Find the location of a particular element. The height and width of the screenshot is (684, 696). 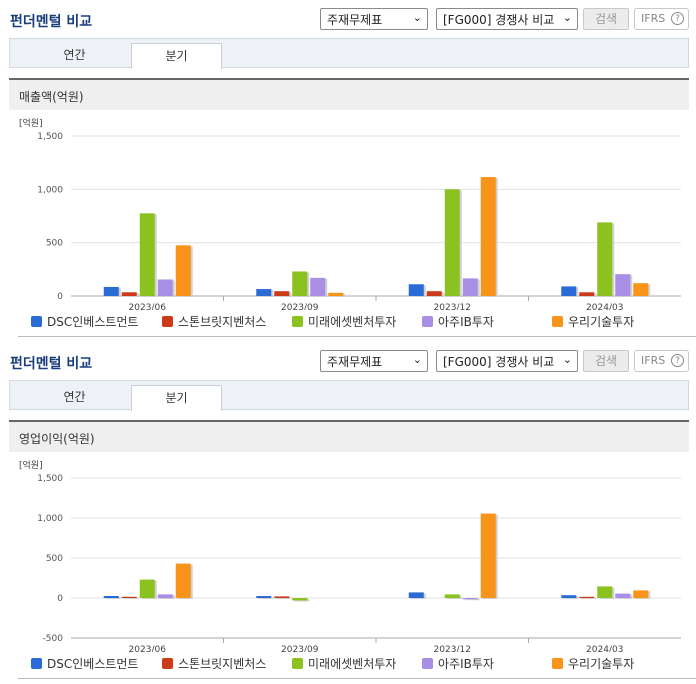

section-header: 매출액(억원) is located at coordinates (349, 94).